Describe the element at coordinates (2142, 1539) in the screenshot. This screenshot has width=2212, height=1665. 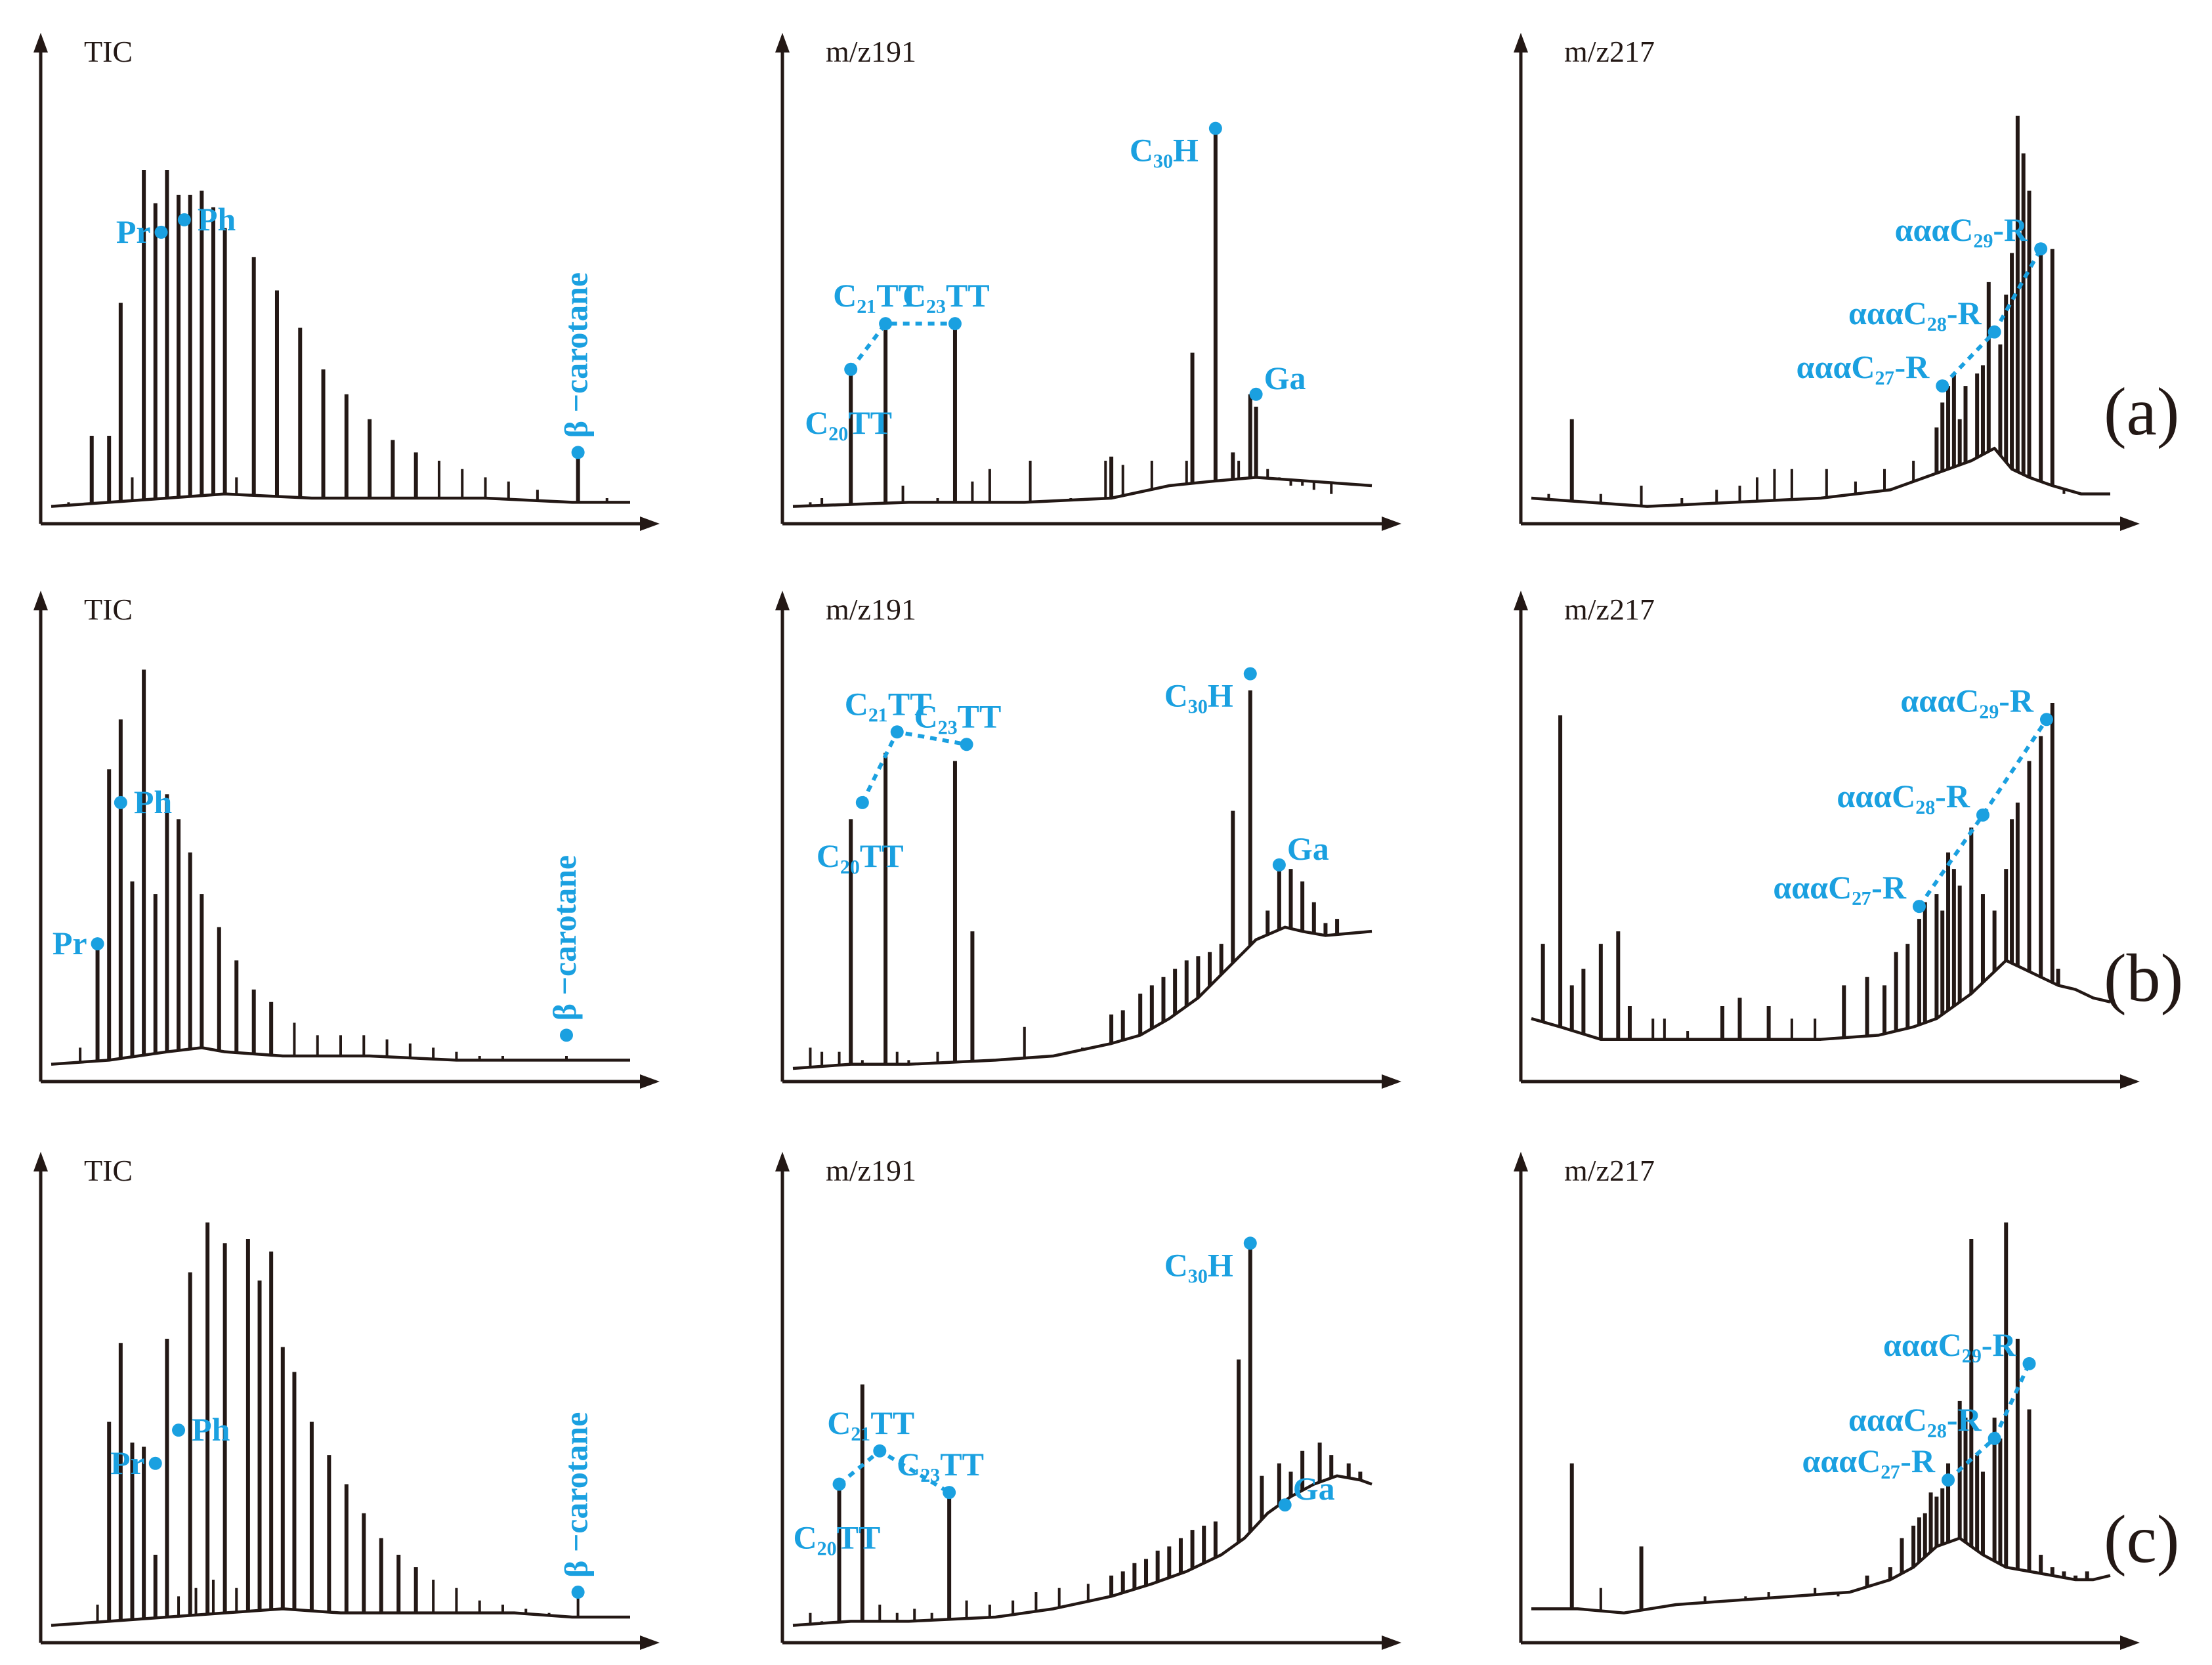
I see `row-label-c: (c)` at that location.